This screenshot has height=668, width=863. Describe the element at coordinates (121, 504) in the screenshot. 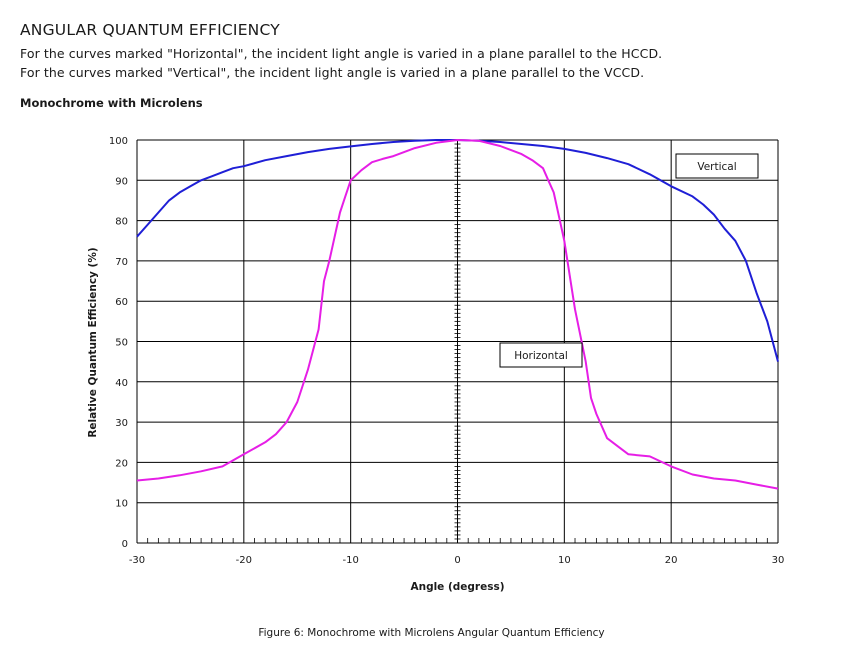

I see `y-tick-label: 10` at that location.